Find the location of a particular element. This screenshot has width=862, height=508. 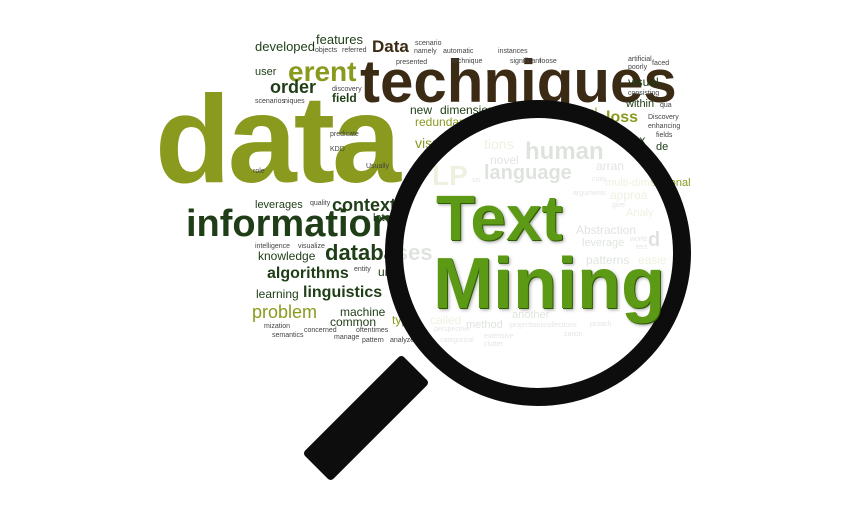

tiny-word: intelligence is located at coordinates (273, 246).